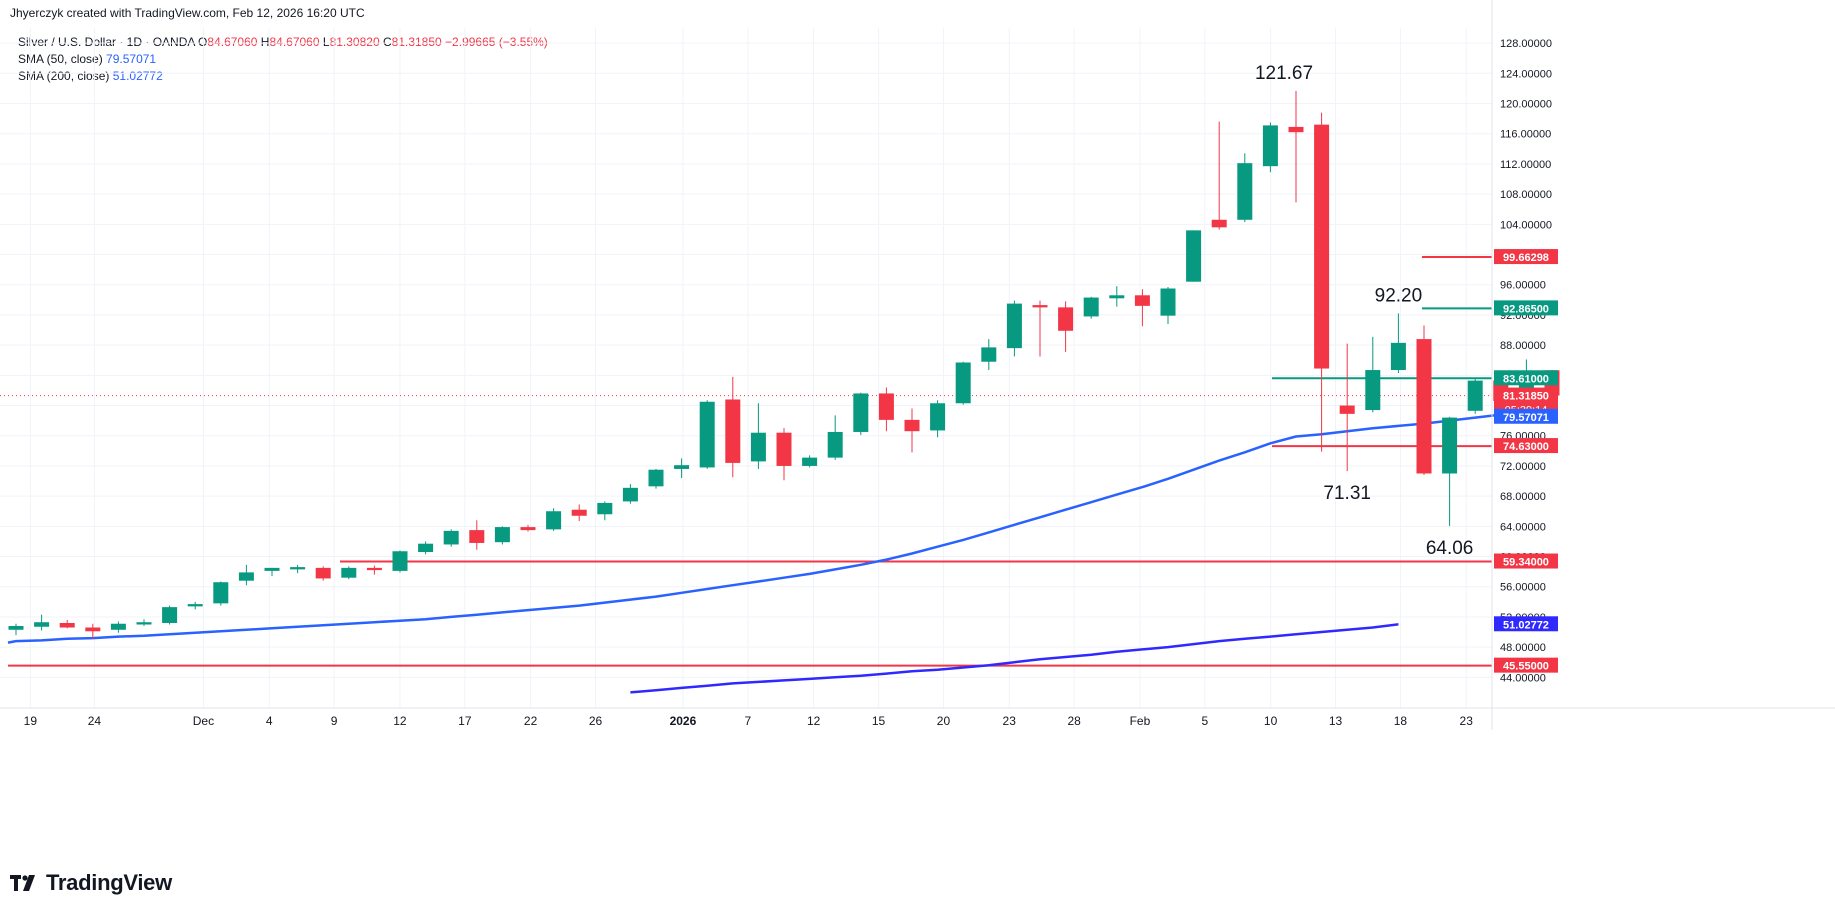 Image resolution: width=1835 pixels, height=913 pixels. I want to click on x-tick-label: 28, so click(1074, 721).